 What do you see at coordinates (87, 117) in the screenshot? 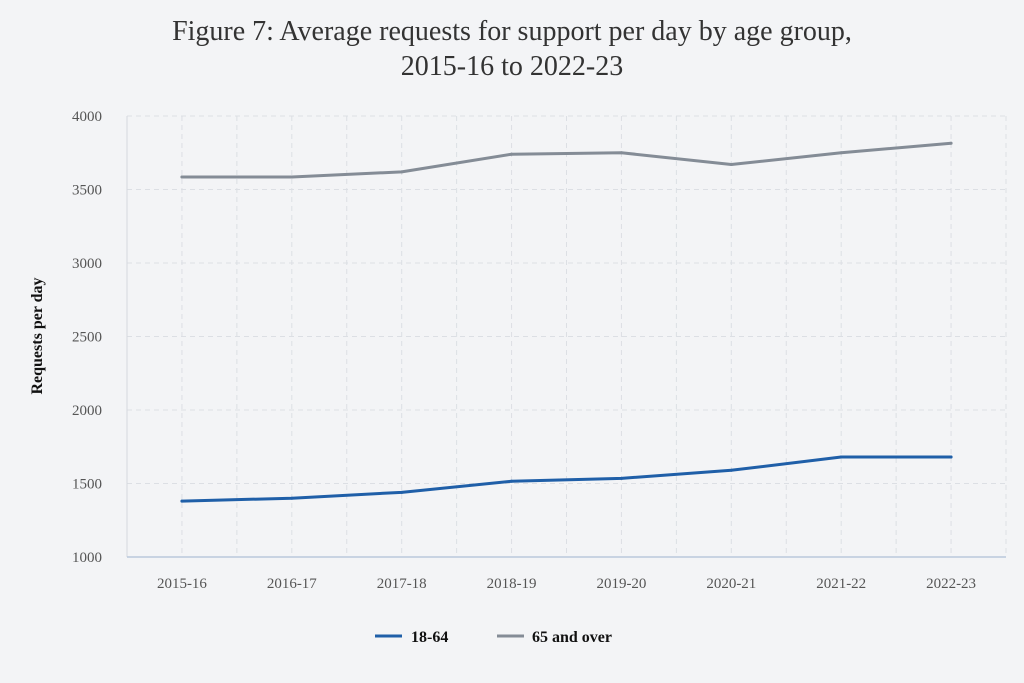
I see `y-tick-label: 4000` at bounding box center [87, 117].